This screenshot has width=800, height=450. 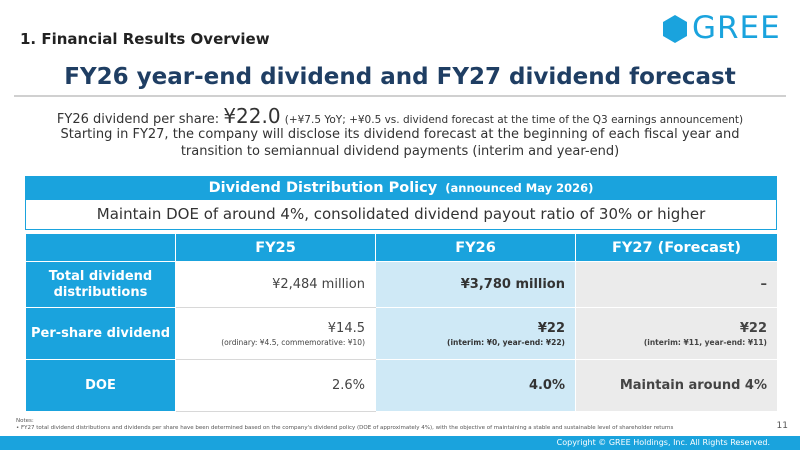 I want to click on cell-fy26-total: ¥3,780 million, so click(x=475, y=284).